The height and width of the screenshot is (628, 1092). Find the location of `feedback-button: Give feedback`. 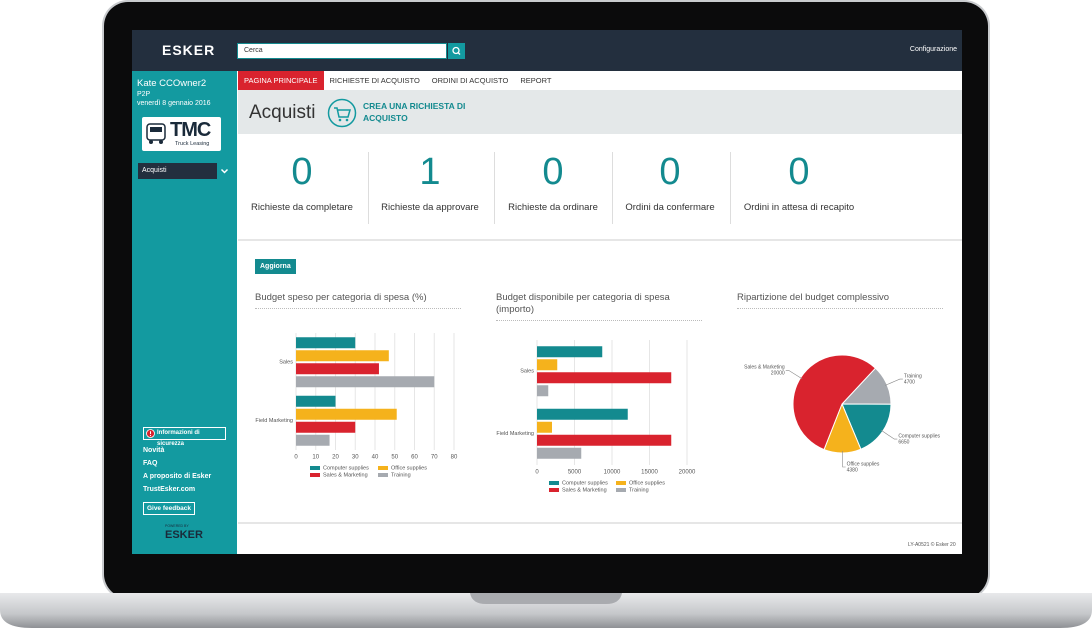

feedback-button: Give feedback is located at coordinates (169, 508).